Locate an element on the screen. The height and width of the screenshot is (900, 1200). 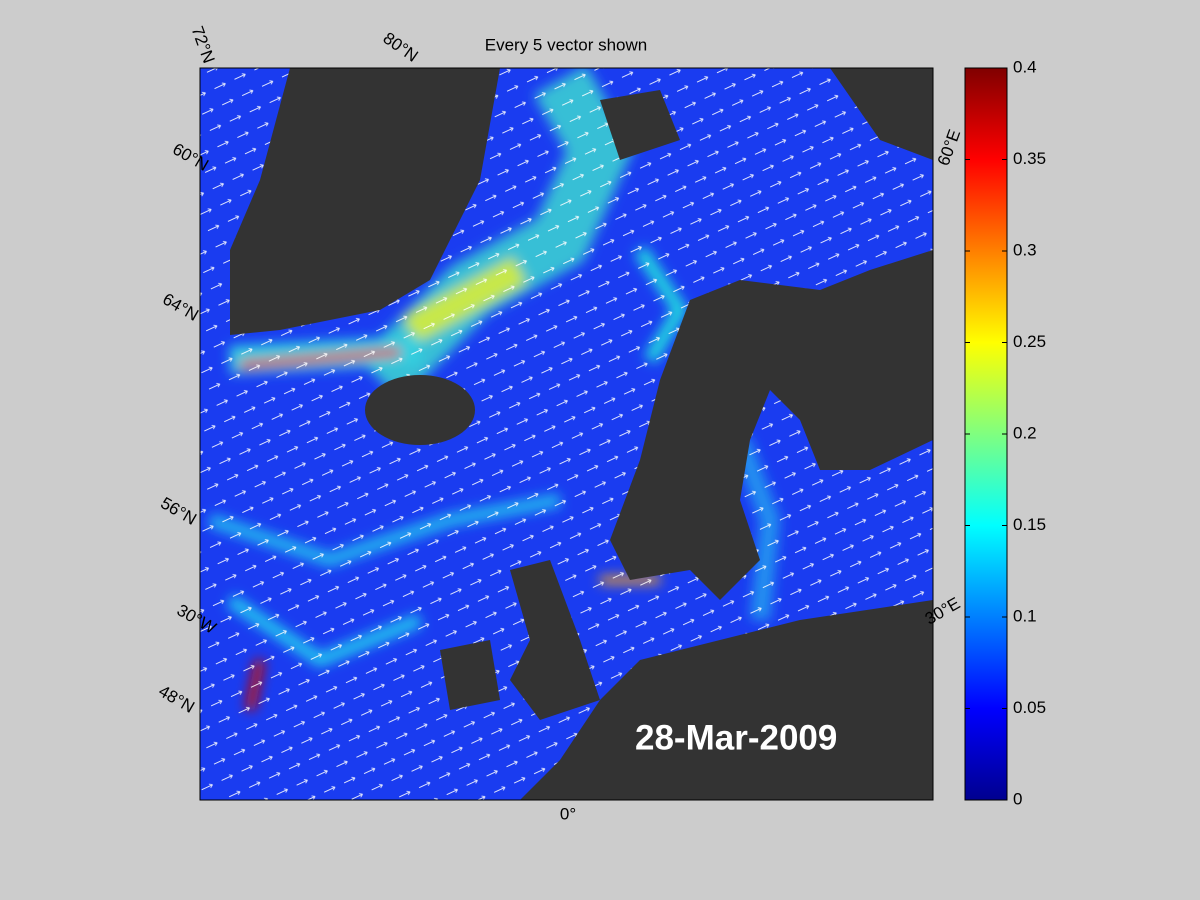
colorbar-tick-label: 0.3 is located at coordinates (1025, 249).